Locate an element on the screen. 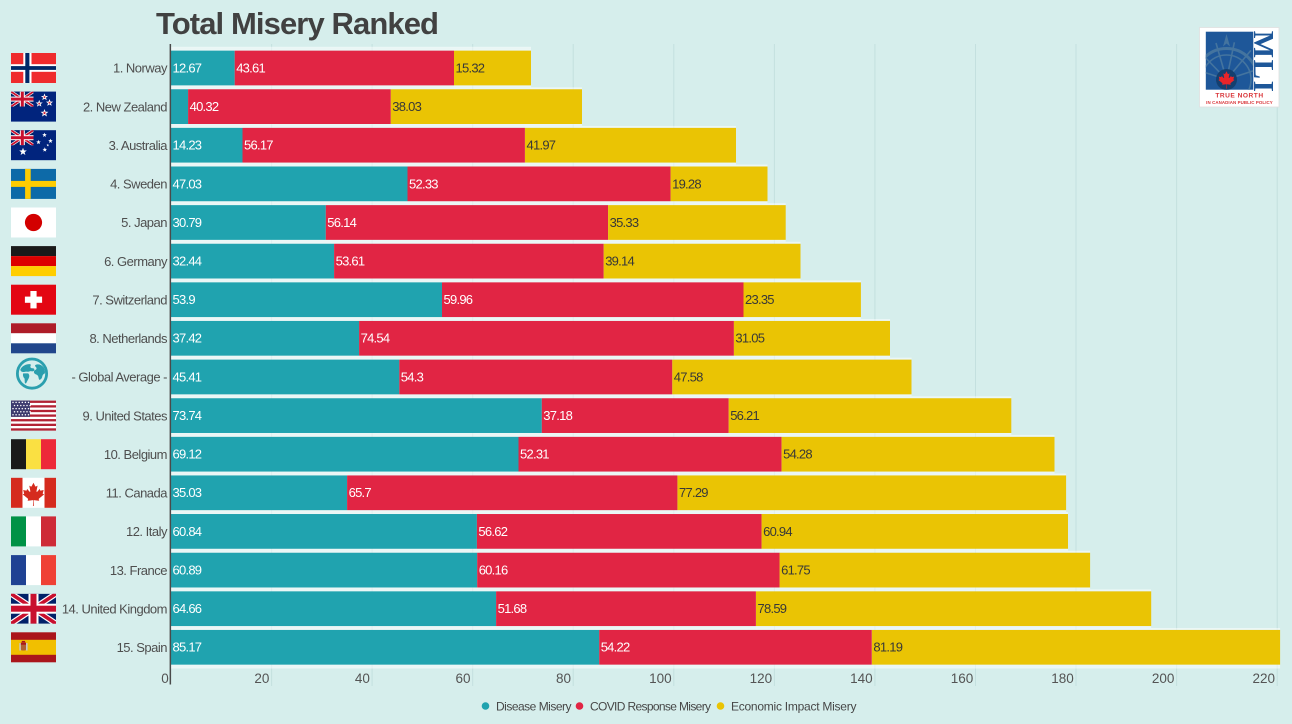  svg-text: 85.17 is located at coordinates (187, 647).